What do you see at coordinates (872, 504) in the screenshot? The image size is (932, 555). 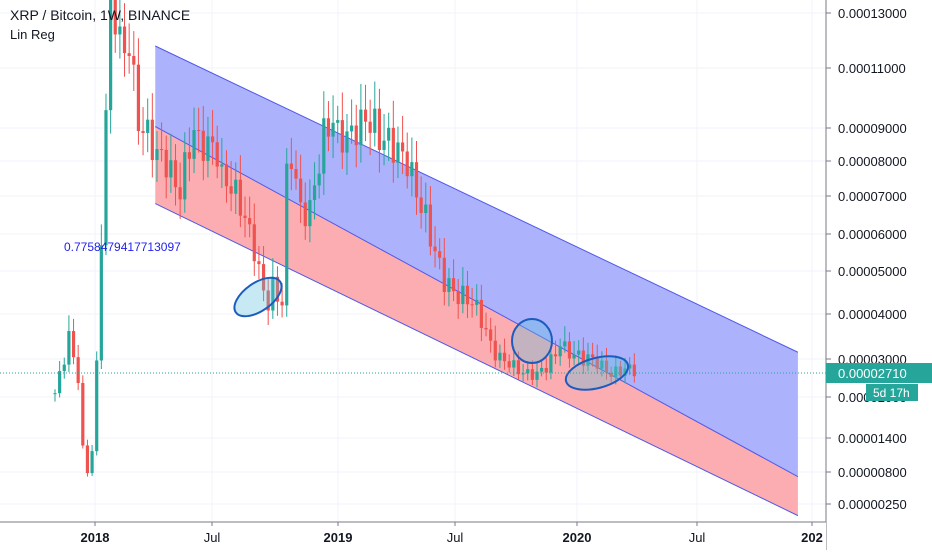 I see `price-tick-label: 0.00000250` at bounding box center [872, 504].